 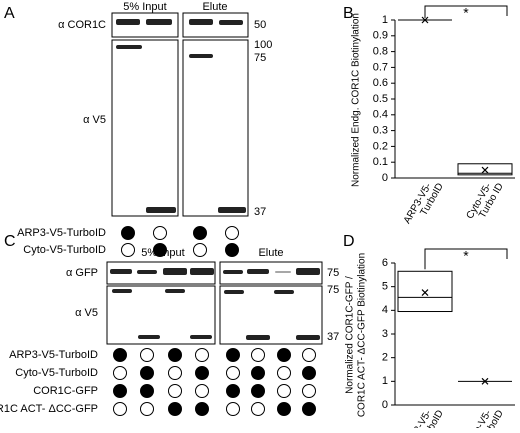 What do you see at coordinates (380, 67) in the screenshot?
I see `y-tick-label: 0.7` at bounding box center [380, 67].